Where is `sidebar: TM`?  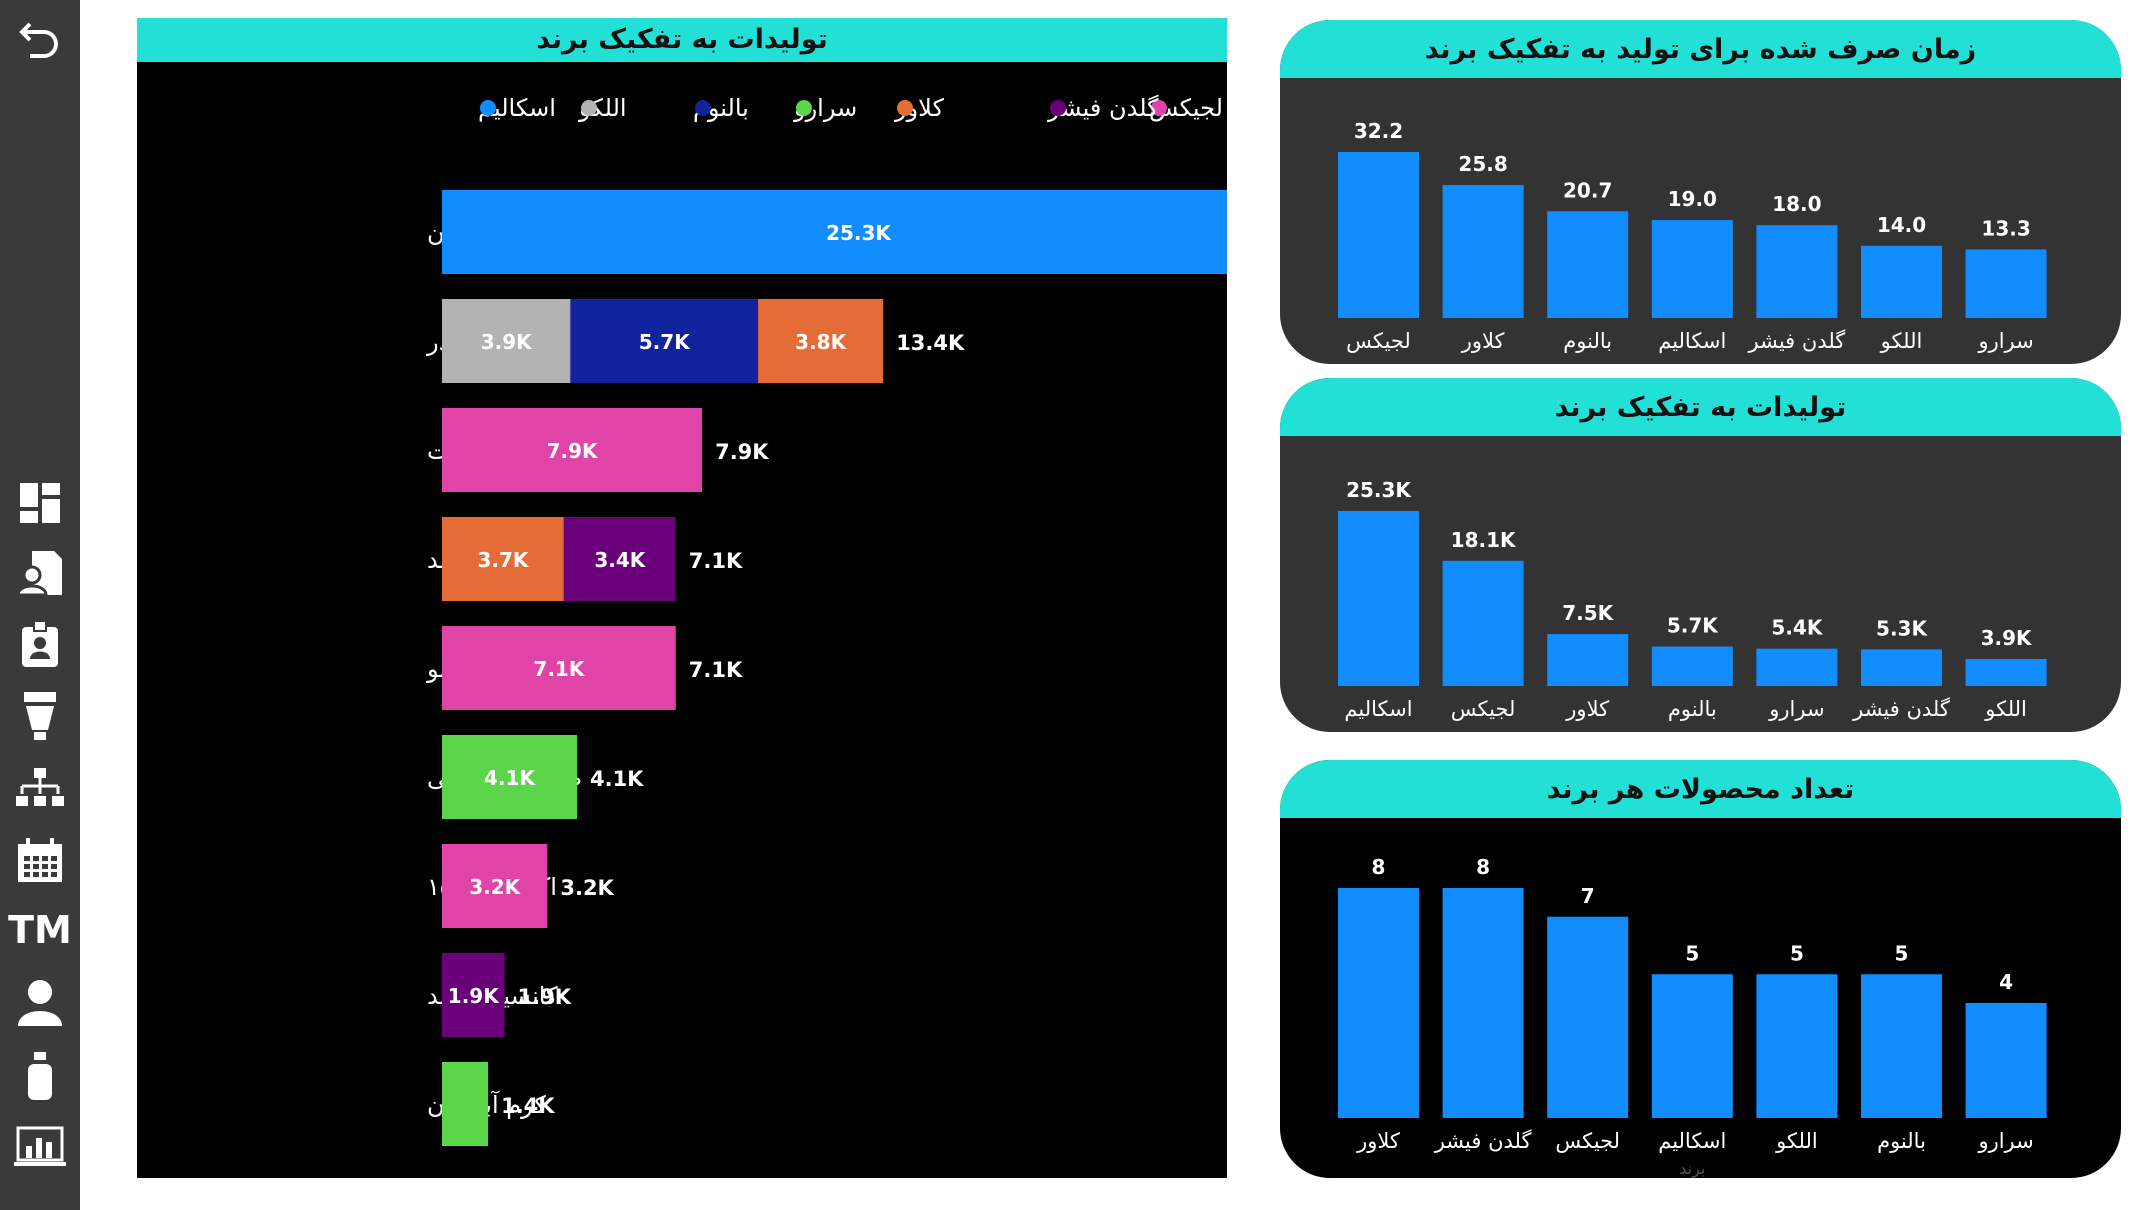 sidebar: TM is located at coordinates (40, 605).